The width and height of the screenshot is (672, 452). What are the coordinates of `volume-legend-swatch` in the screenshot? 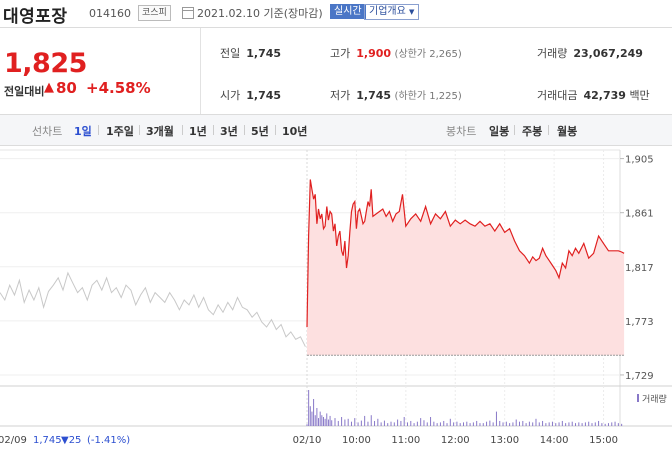 It's located at (638, 398).